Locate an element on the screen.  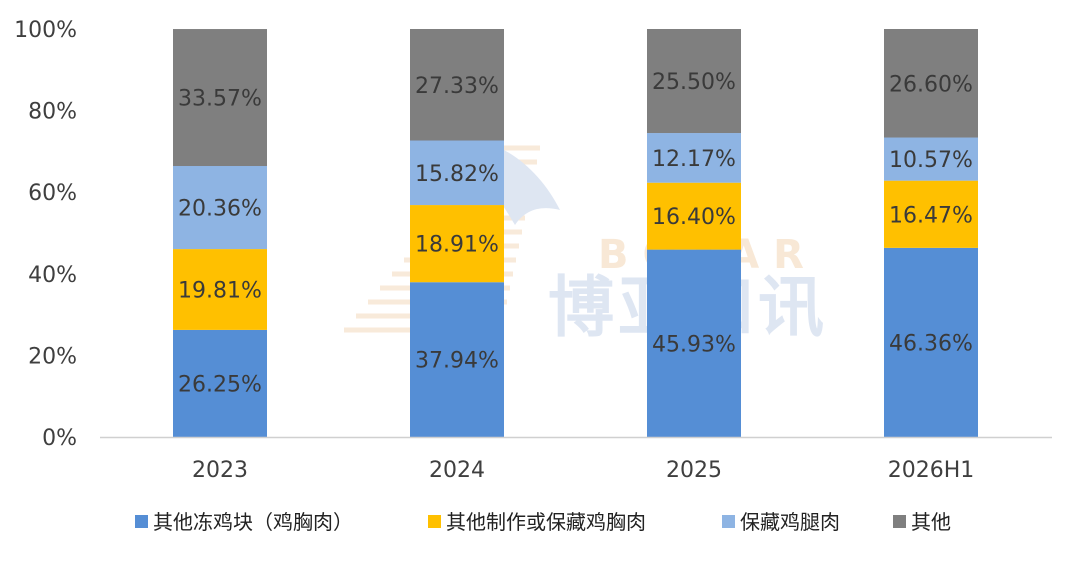
bar-stack: 26.25% 19.81% 20.36% 33.57% is located at coordinates (220, 233).